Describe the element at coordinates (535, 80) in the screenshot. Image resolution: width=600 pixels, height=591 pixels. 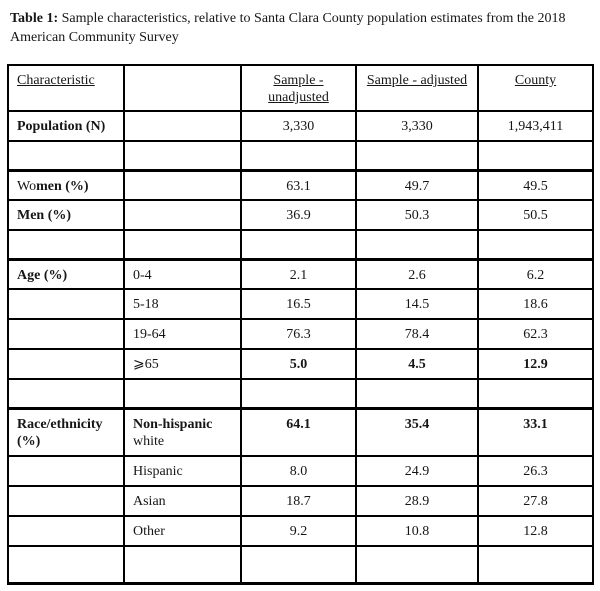
I see `cell-text: County` at that location.